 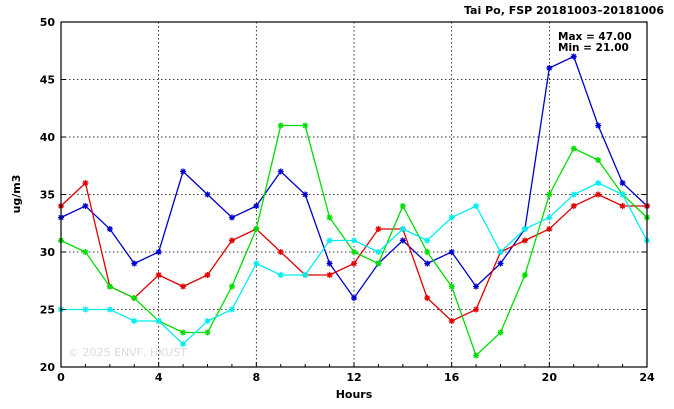 What do you see at coordinates (354, 394) in the screenshot?
I see `x-axis-label: Hours` at bounding box center [354, 394].